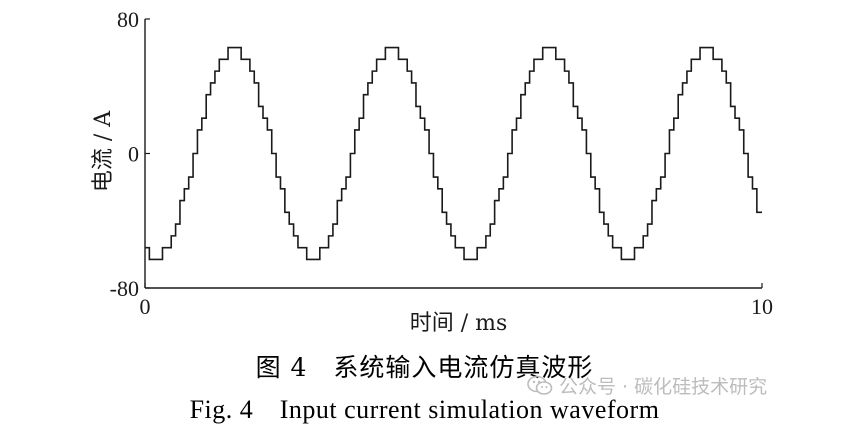 The height and width of the screenshot is (426, 849). I want to click on y-tick-label: -80, so click(124, 288).